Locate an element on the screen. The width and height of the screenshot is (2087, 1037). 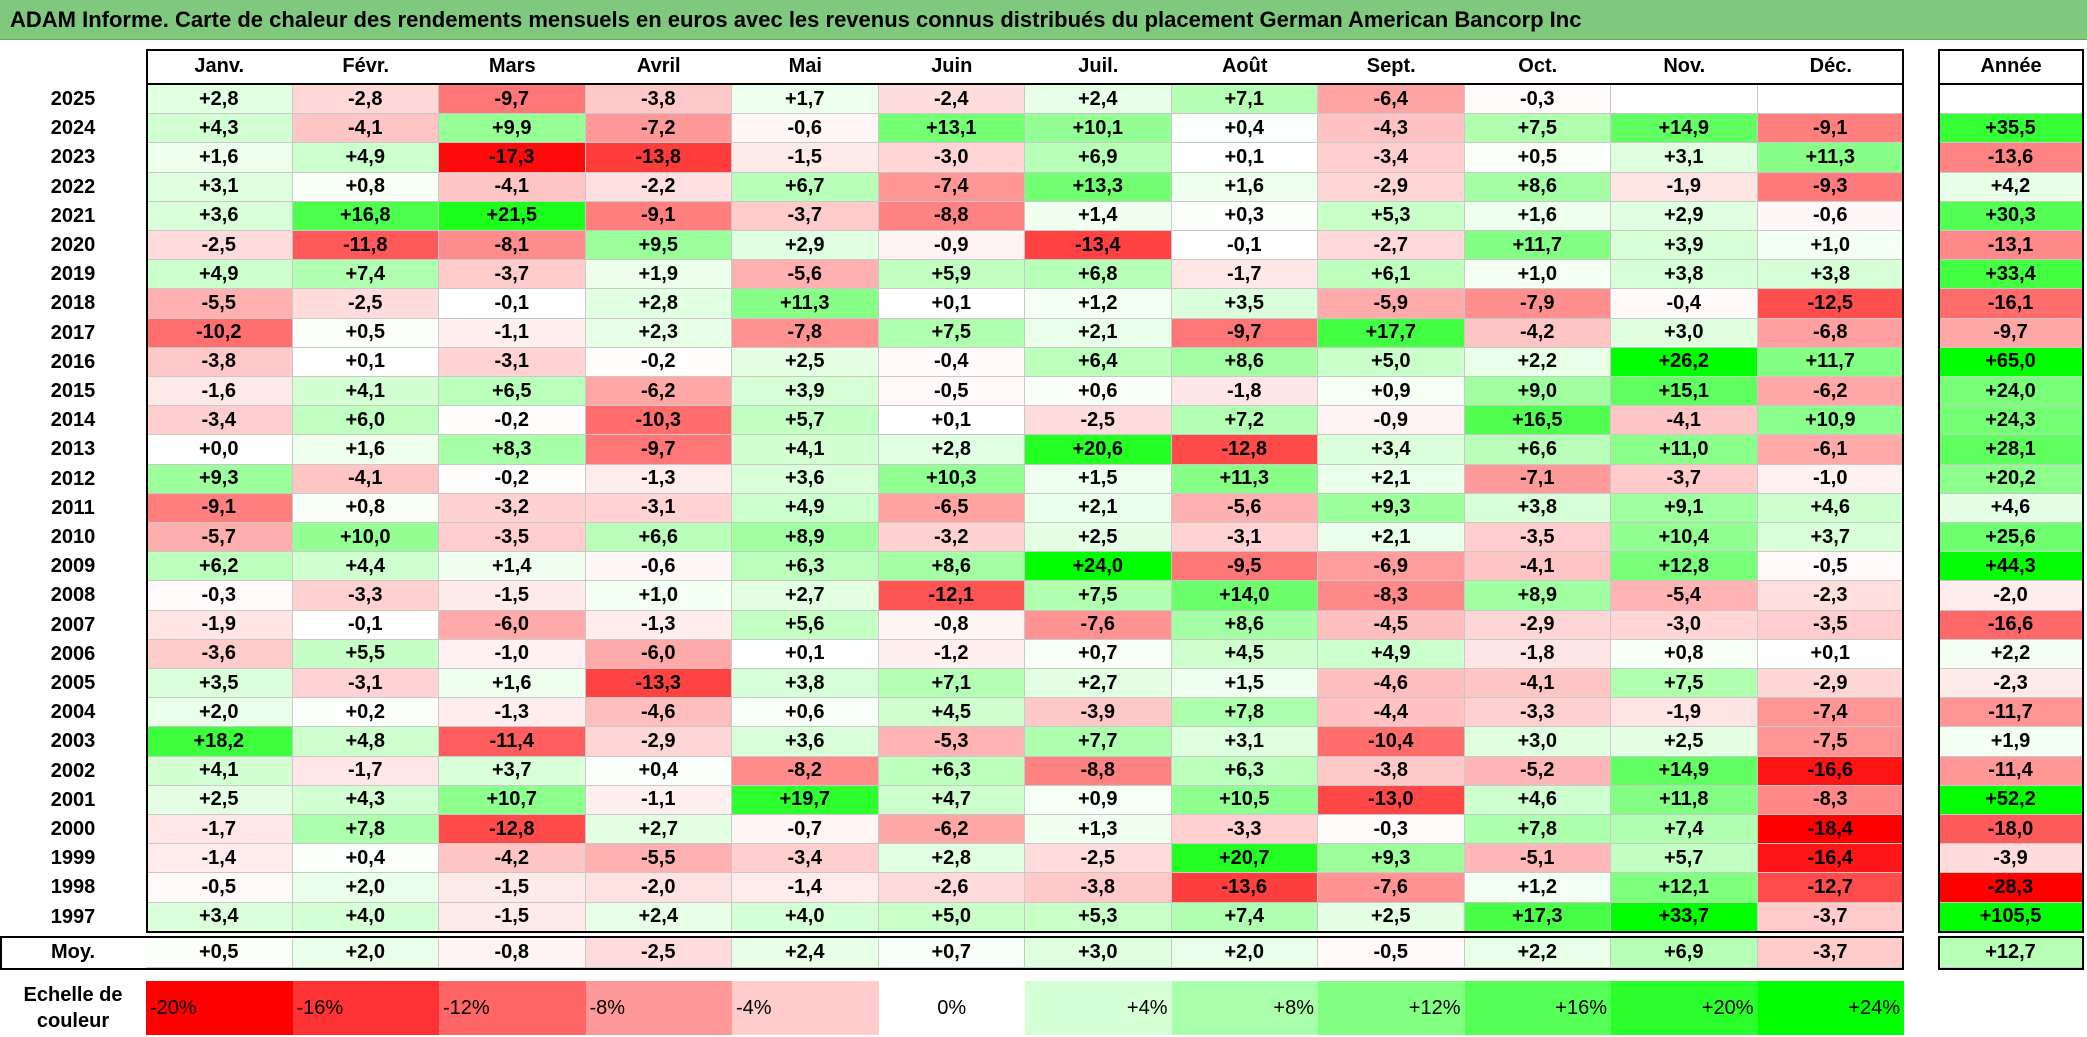
heatmap-cell: +16,8 is located at coordinates (365, 216).